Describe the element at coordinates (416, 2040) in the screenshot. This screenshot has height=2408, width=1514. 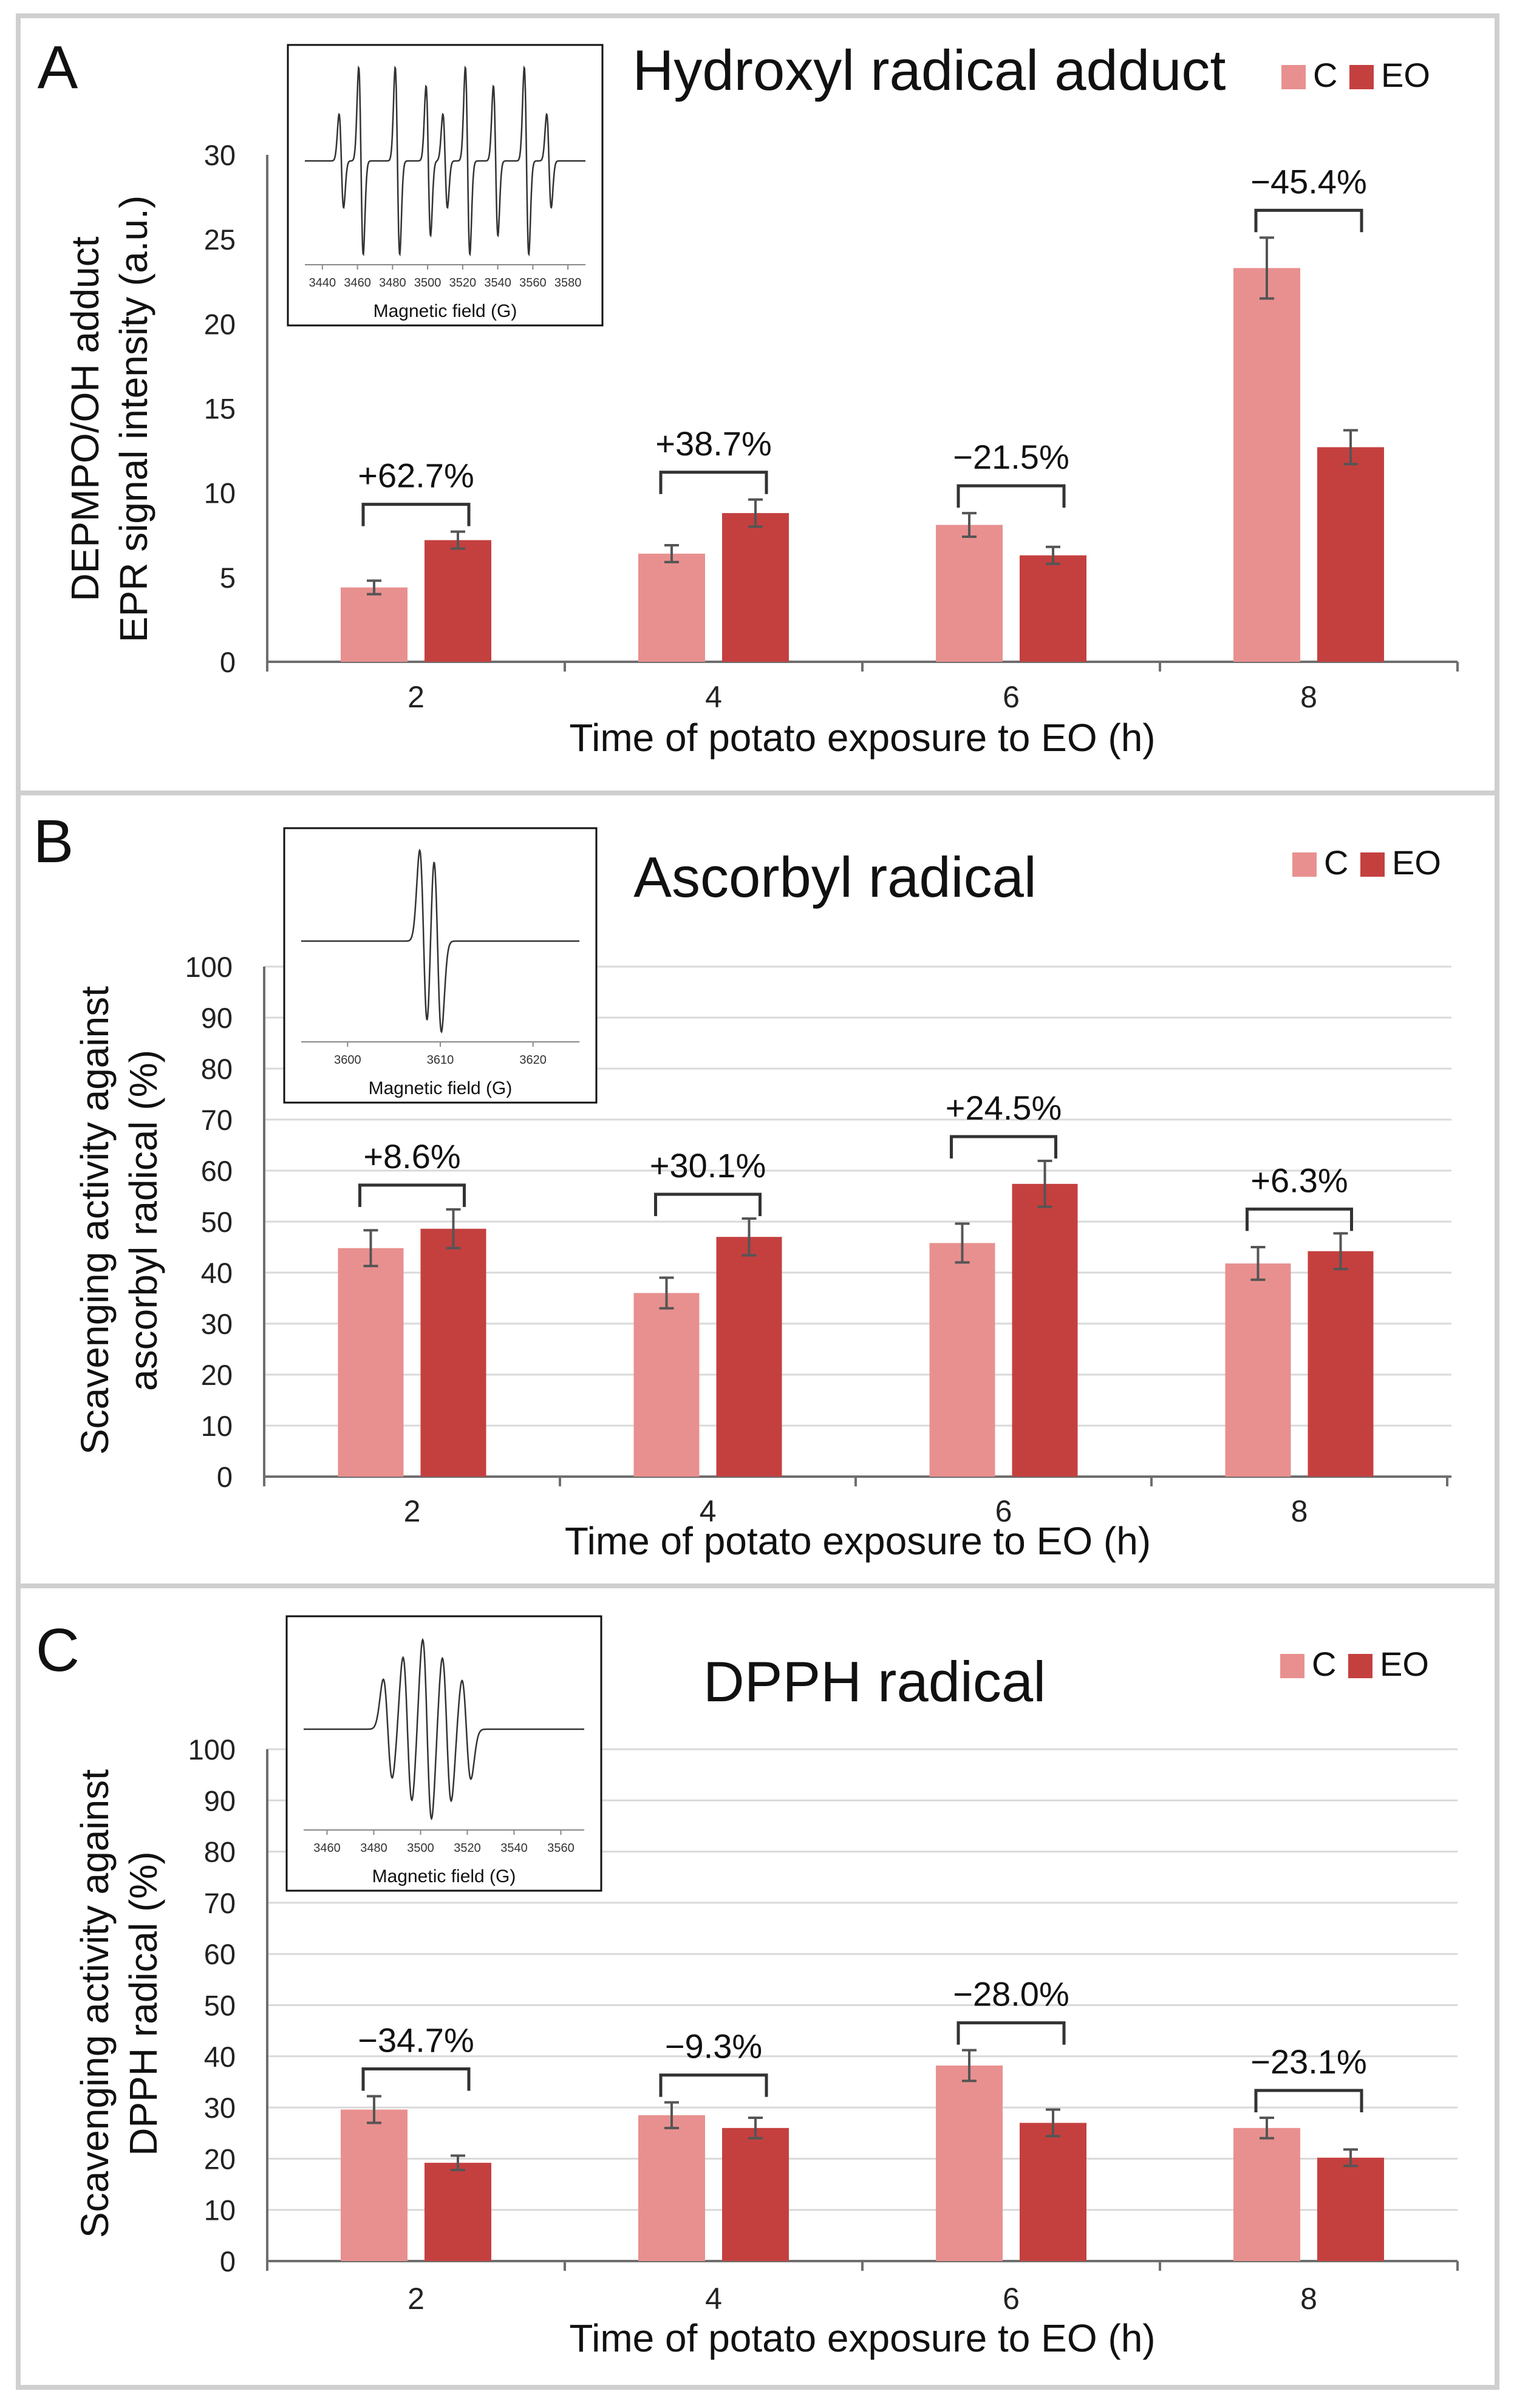
I see `percent-change-label: −34.7%` at that location.